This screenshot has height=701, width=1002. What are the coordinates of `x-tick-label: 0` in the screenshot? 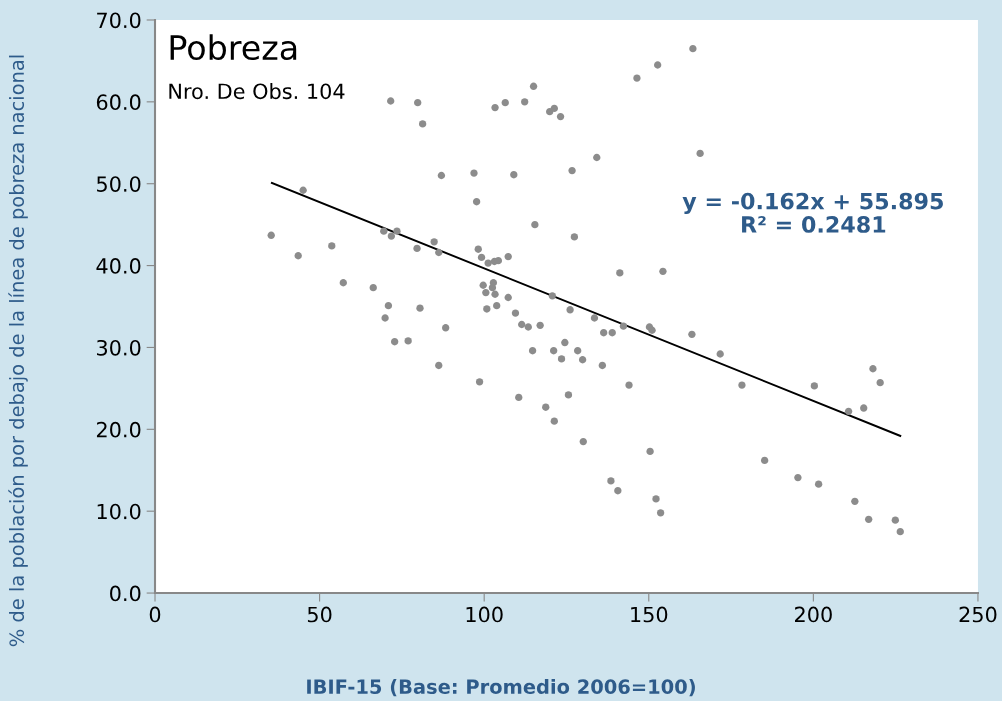 It's located at (155, 614).